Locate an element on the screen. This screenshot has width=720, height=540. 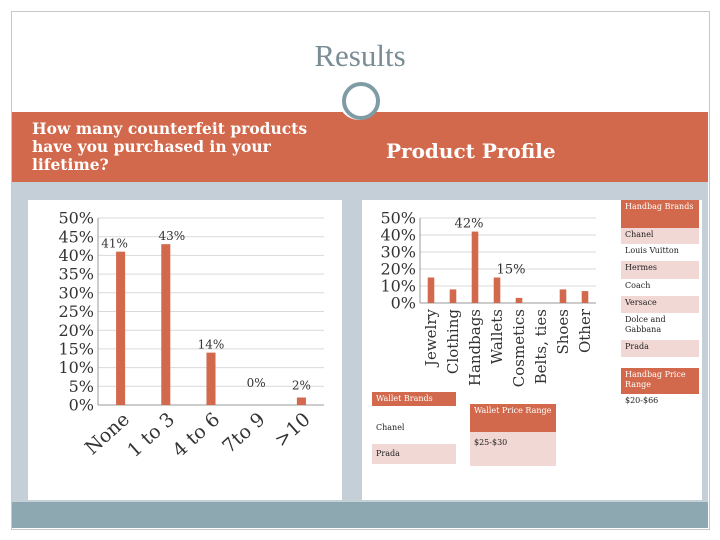
wallet-brand-item: Prada is located at coordinates (414, 454).